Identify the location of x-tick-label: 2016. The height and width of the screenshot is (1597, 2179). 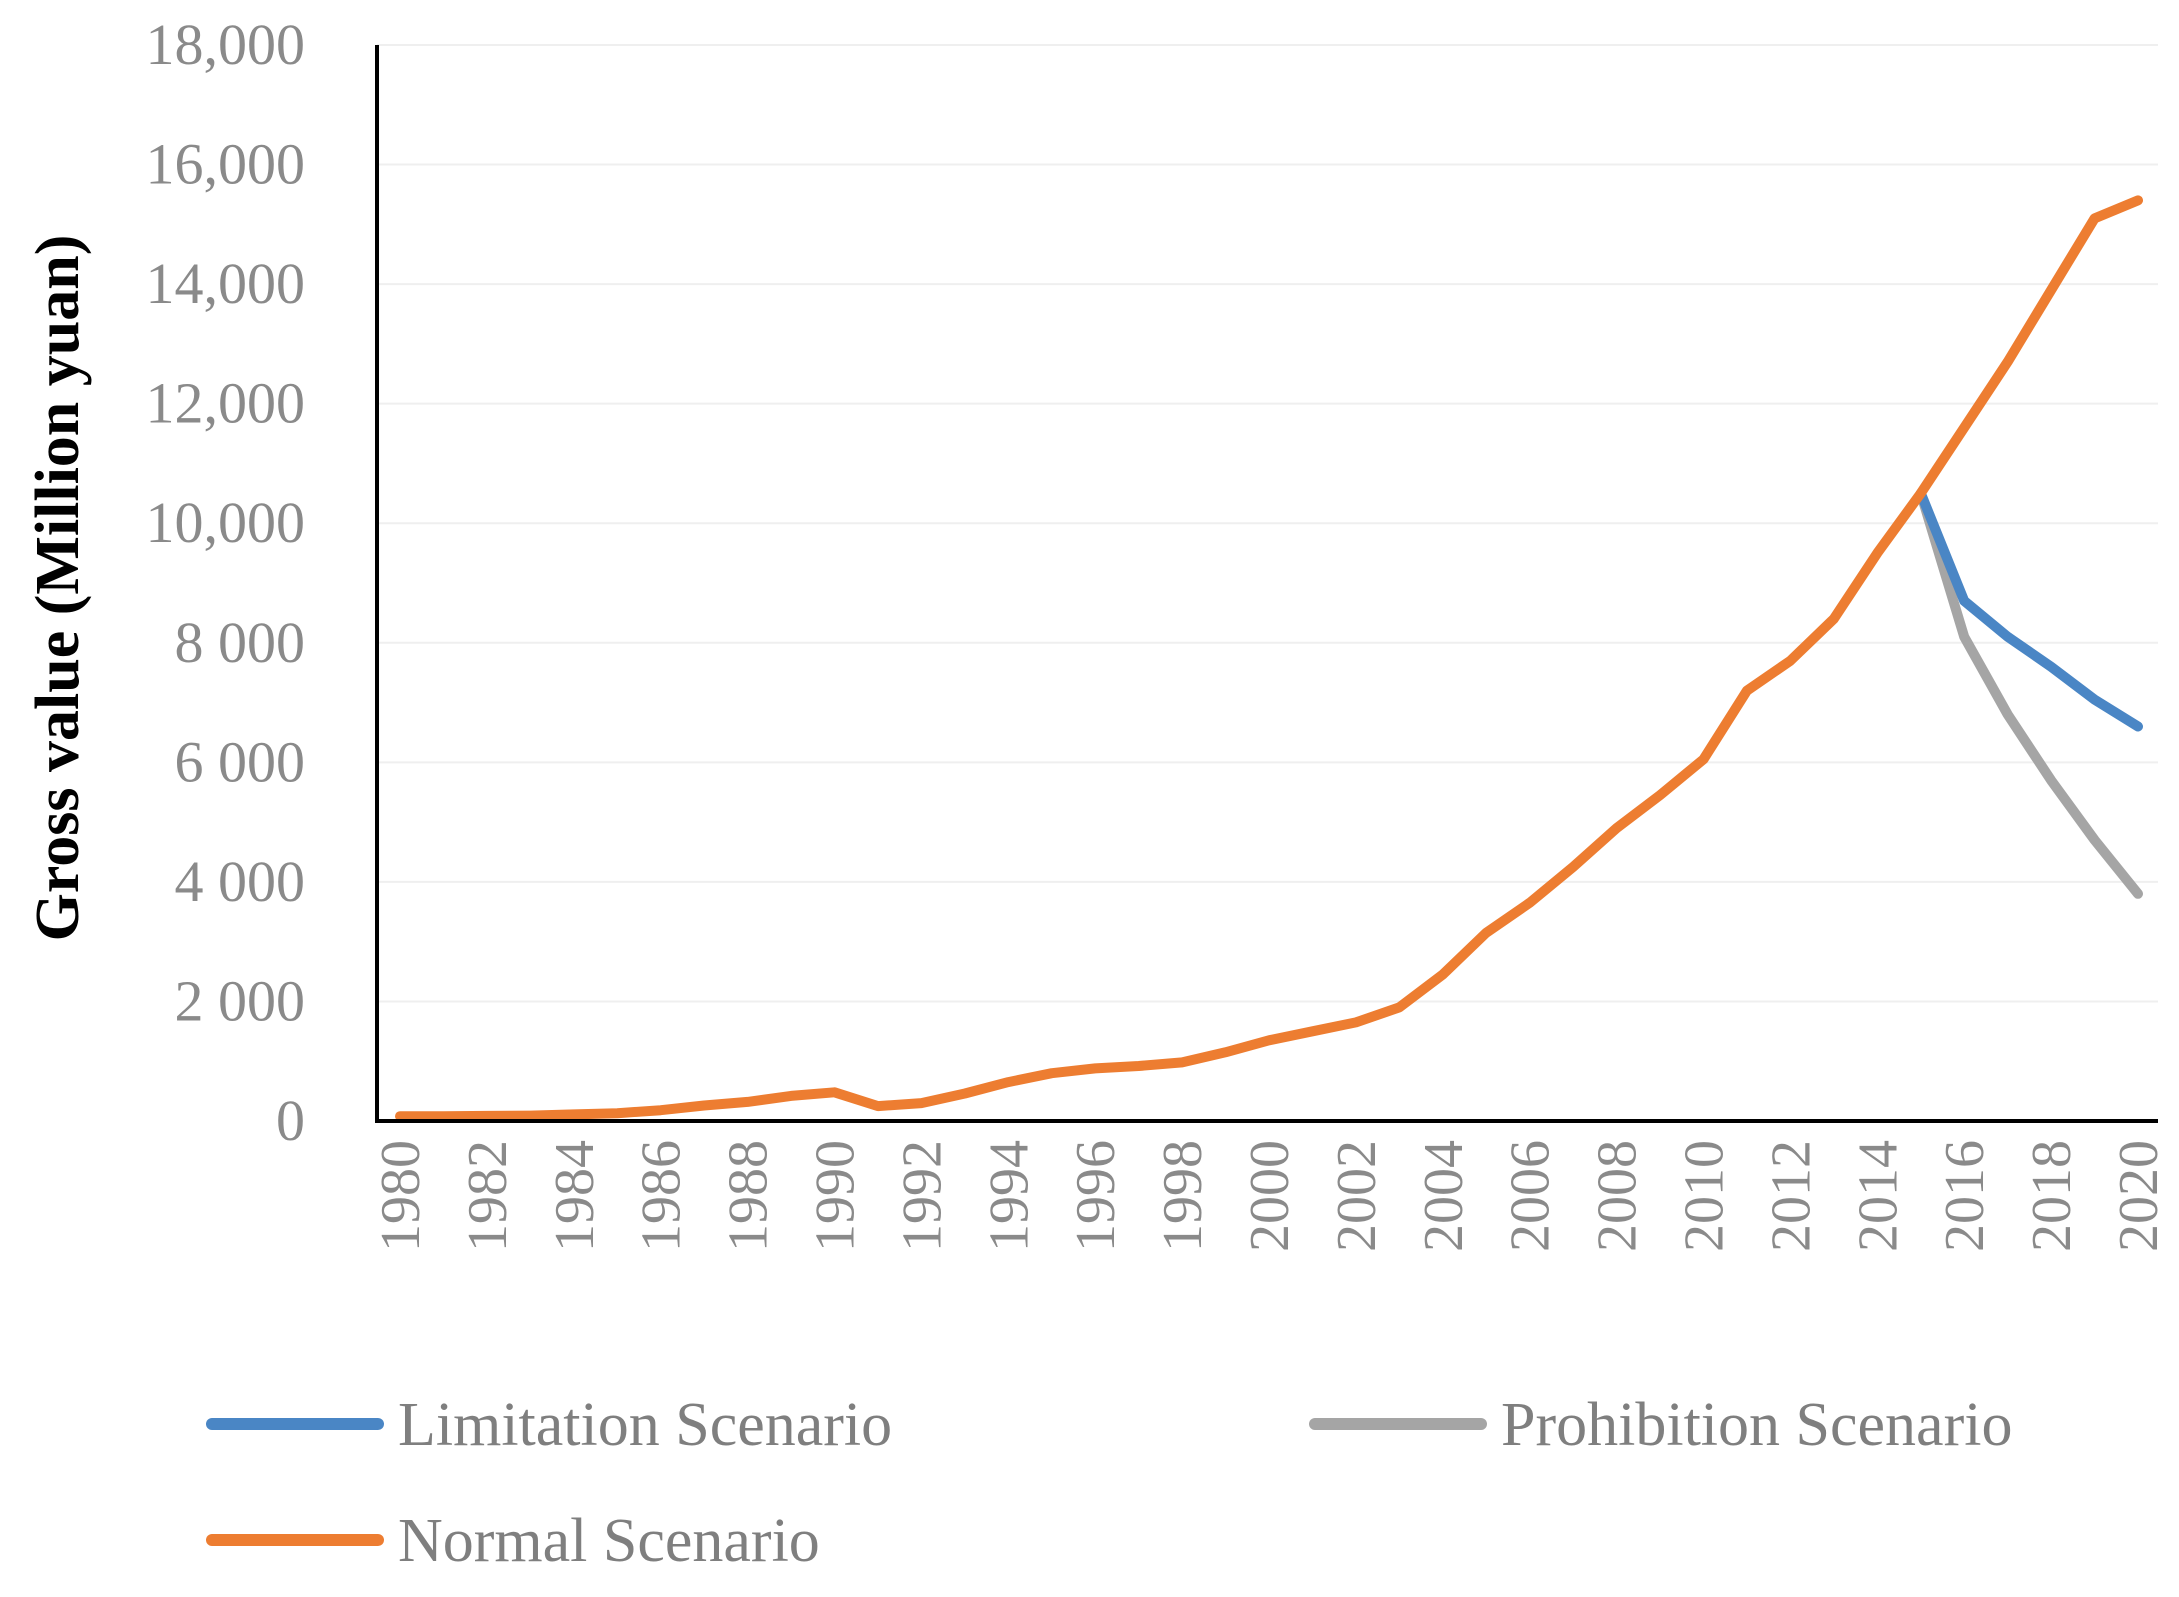
(1965, 1196).